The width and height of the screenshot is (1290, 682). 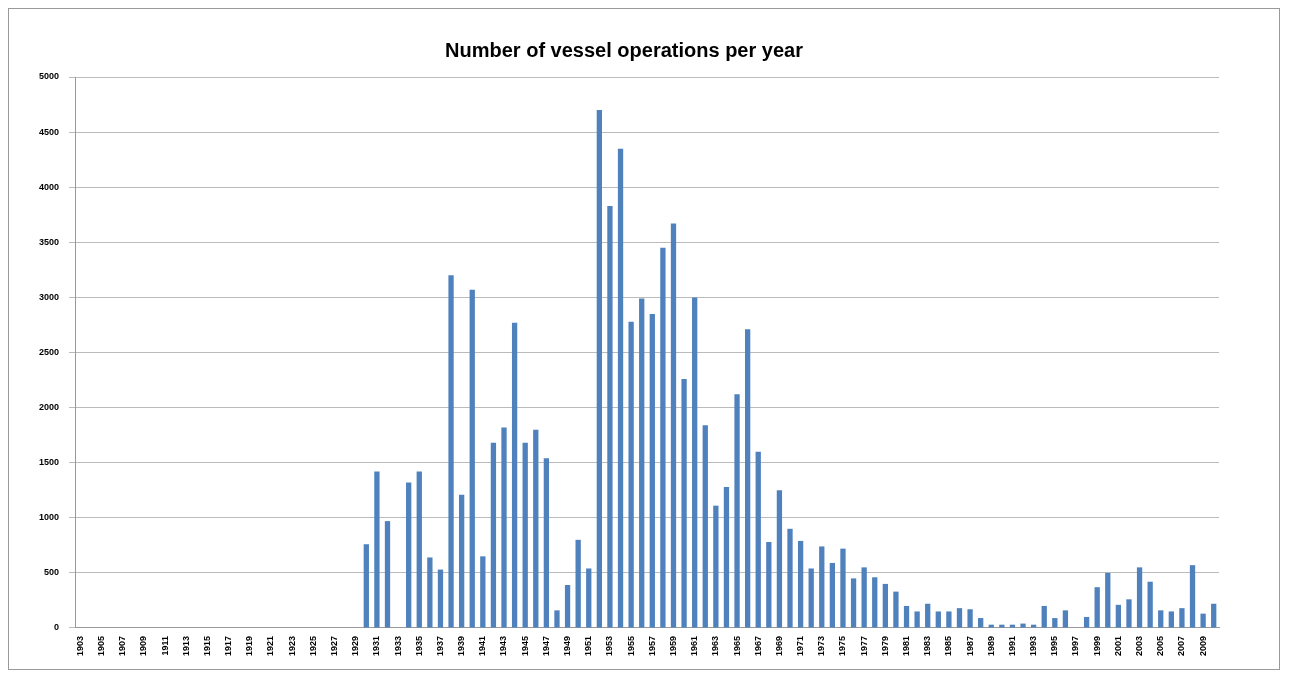 What do you see at coordinates (1181, 646) in the screenshot?
I see `x-tick-label: 2007` at bounding box center [1181, 646].